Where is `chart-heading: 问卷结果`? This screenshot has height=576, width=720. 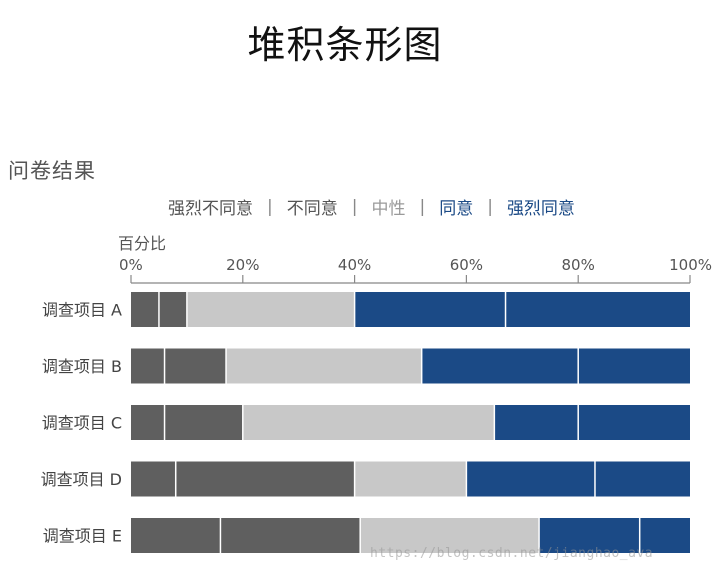
chart-heading: 问卷结果 is located at coordinates (52, 171).